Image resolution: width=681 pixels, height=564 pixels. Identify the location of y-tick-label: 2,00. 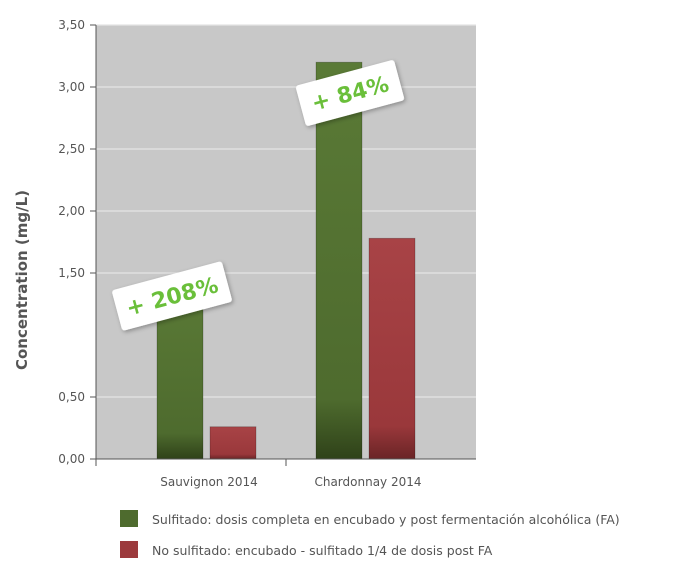
(71, 211).